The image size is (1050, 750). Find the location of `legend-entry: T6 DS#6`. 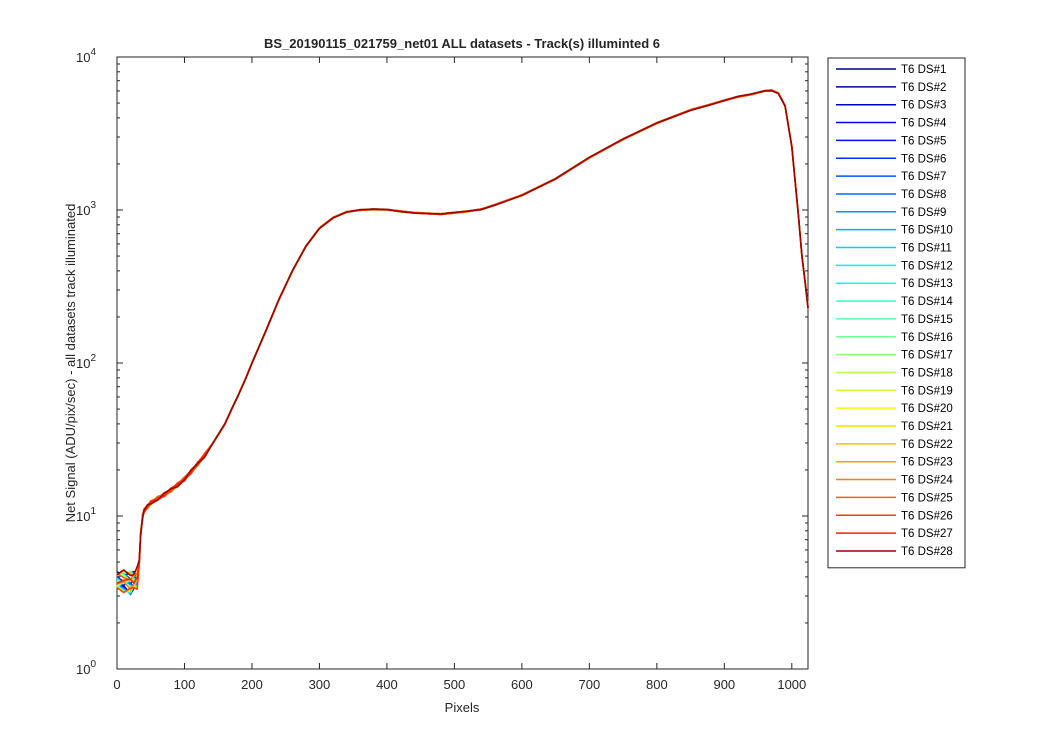

legend-entry: T6 DS#6 is located at coordinates (923, 159).